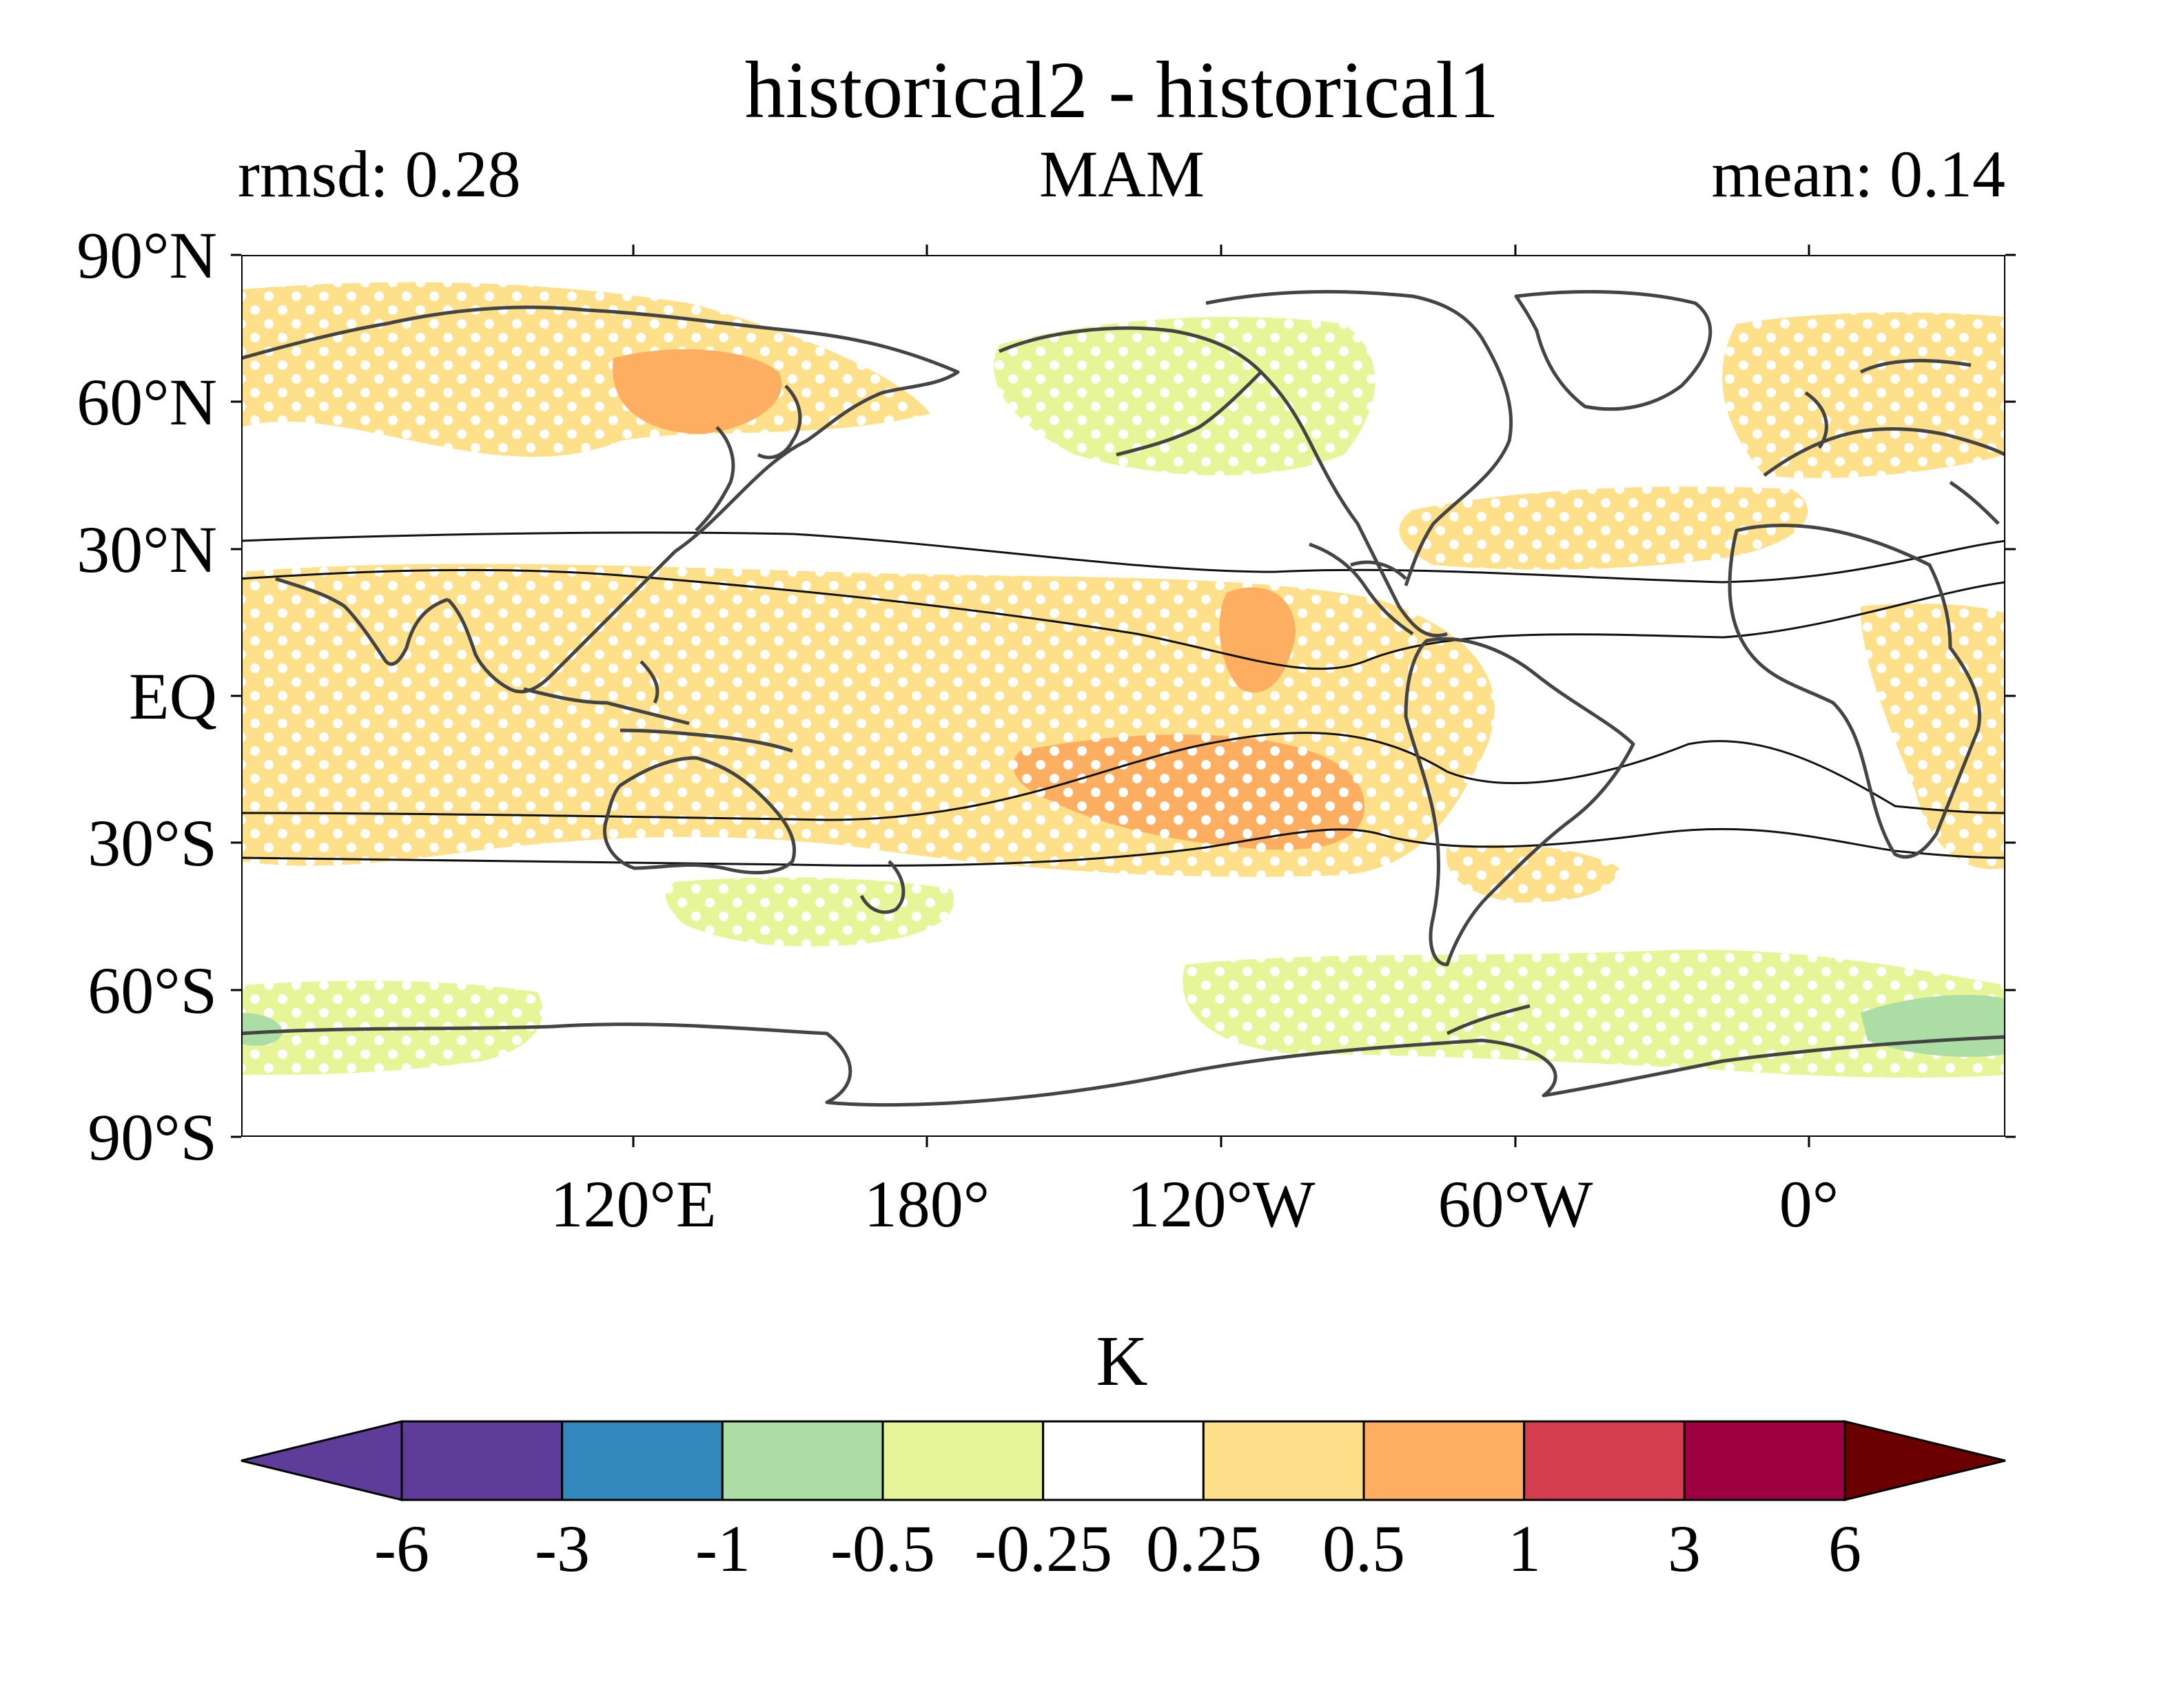  Describe the element at coordinates (633, 1204) in the screenshot. I see `x-tick-label: 120°E` at that location.